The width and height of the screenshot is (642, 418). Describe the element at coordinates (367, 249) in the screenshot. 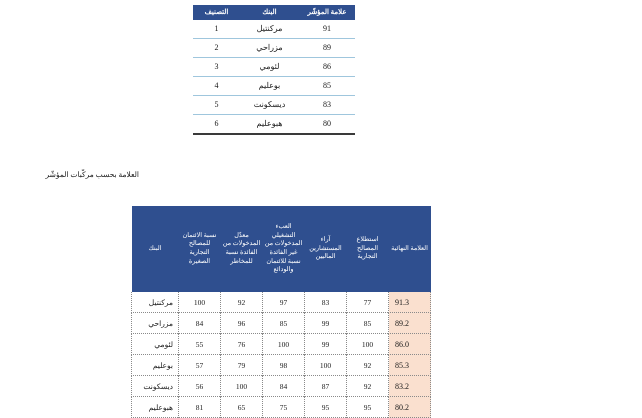

I see `detail-header-business-survey: استطلاع المصالح التجارية` at that location.